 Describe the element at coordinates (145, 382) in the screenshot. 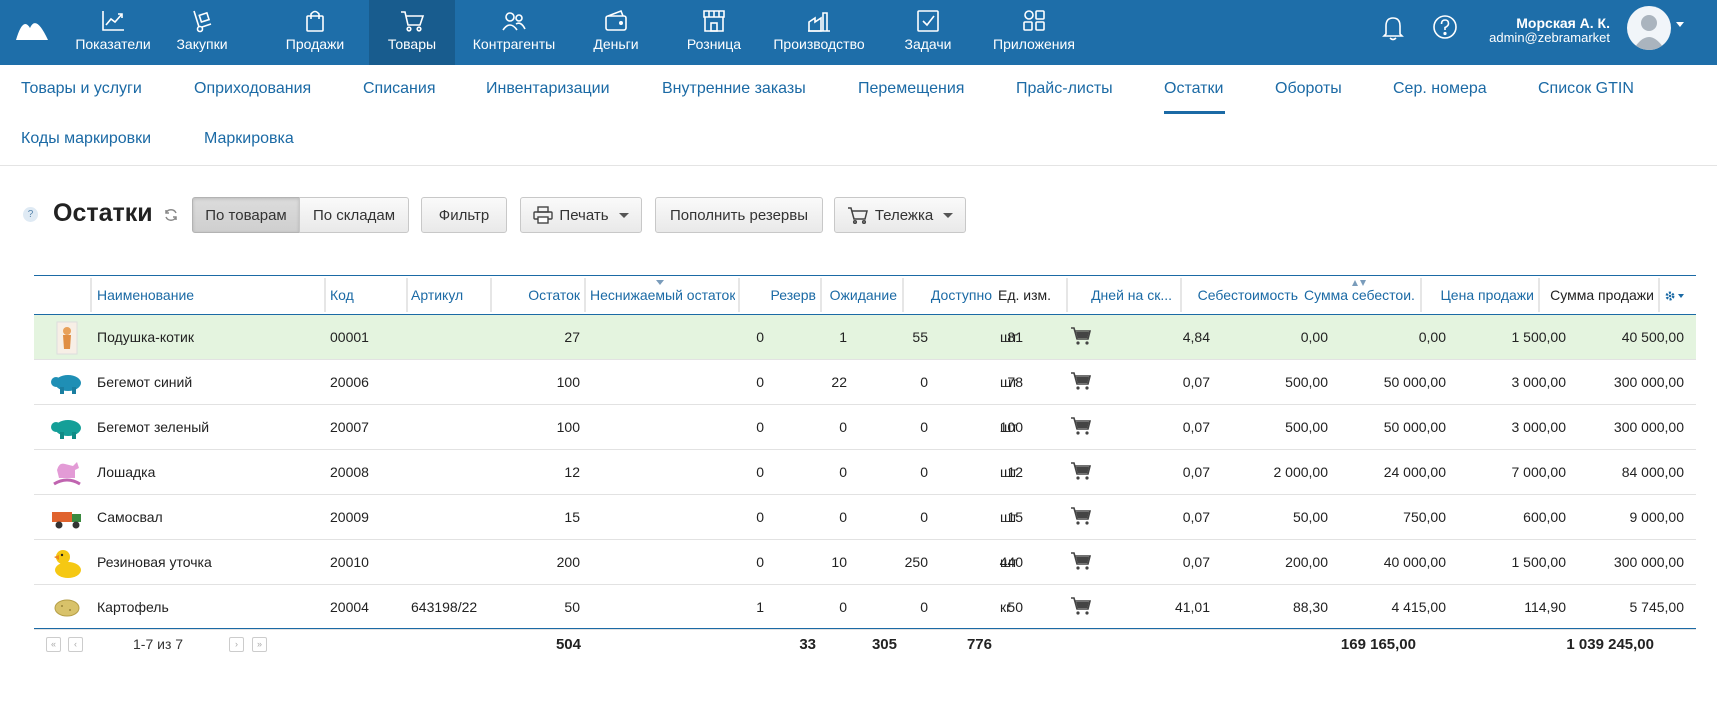

I see `cell-name: Бегемот синий` at that location.